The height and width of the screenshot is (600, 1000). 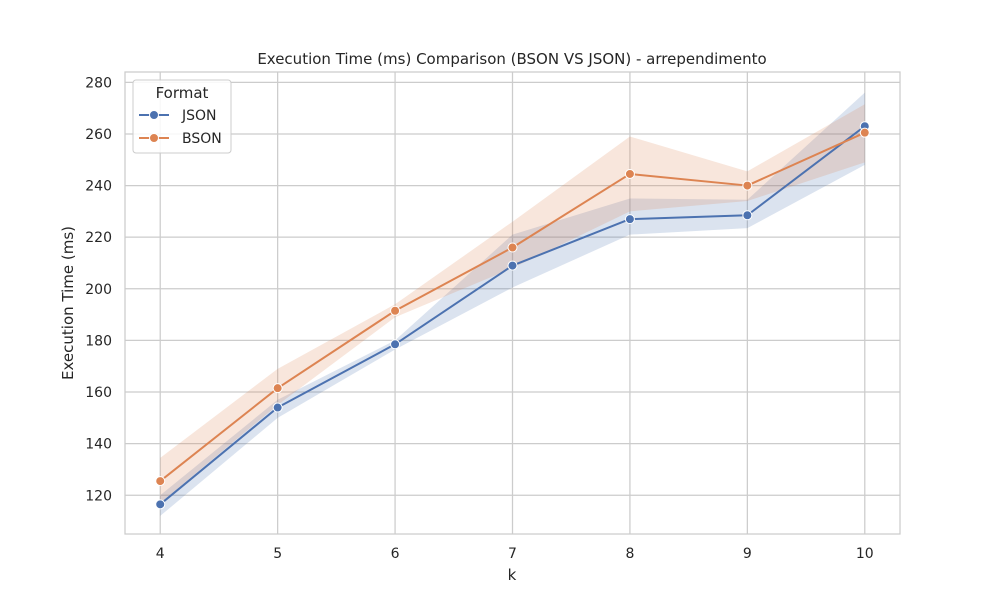 I want to click on legend: Format JSON BSON, so click(x=182, y=116).